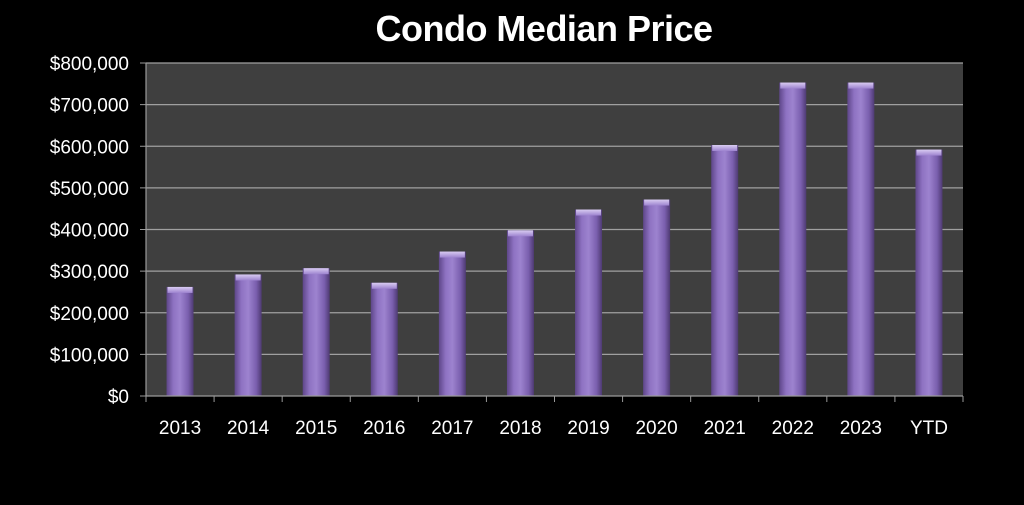 The height and width of the screenshot is (505, 1024). What do you see at coordinates (544, 28) in the screenshot?
I see `chart-title: Condo Median Price` at bounding box center [544, 28].